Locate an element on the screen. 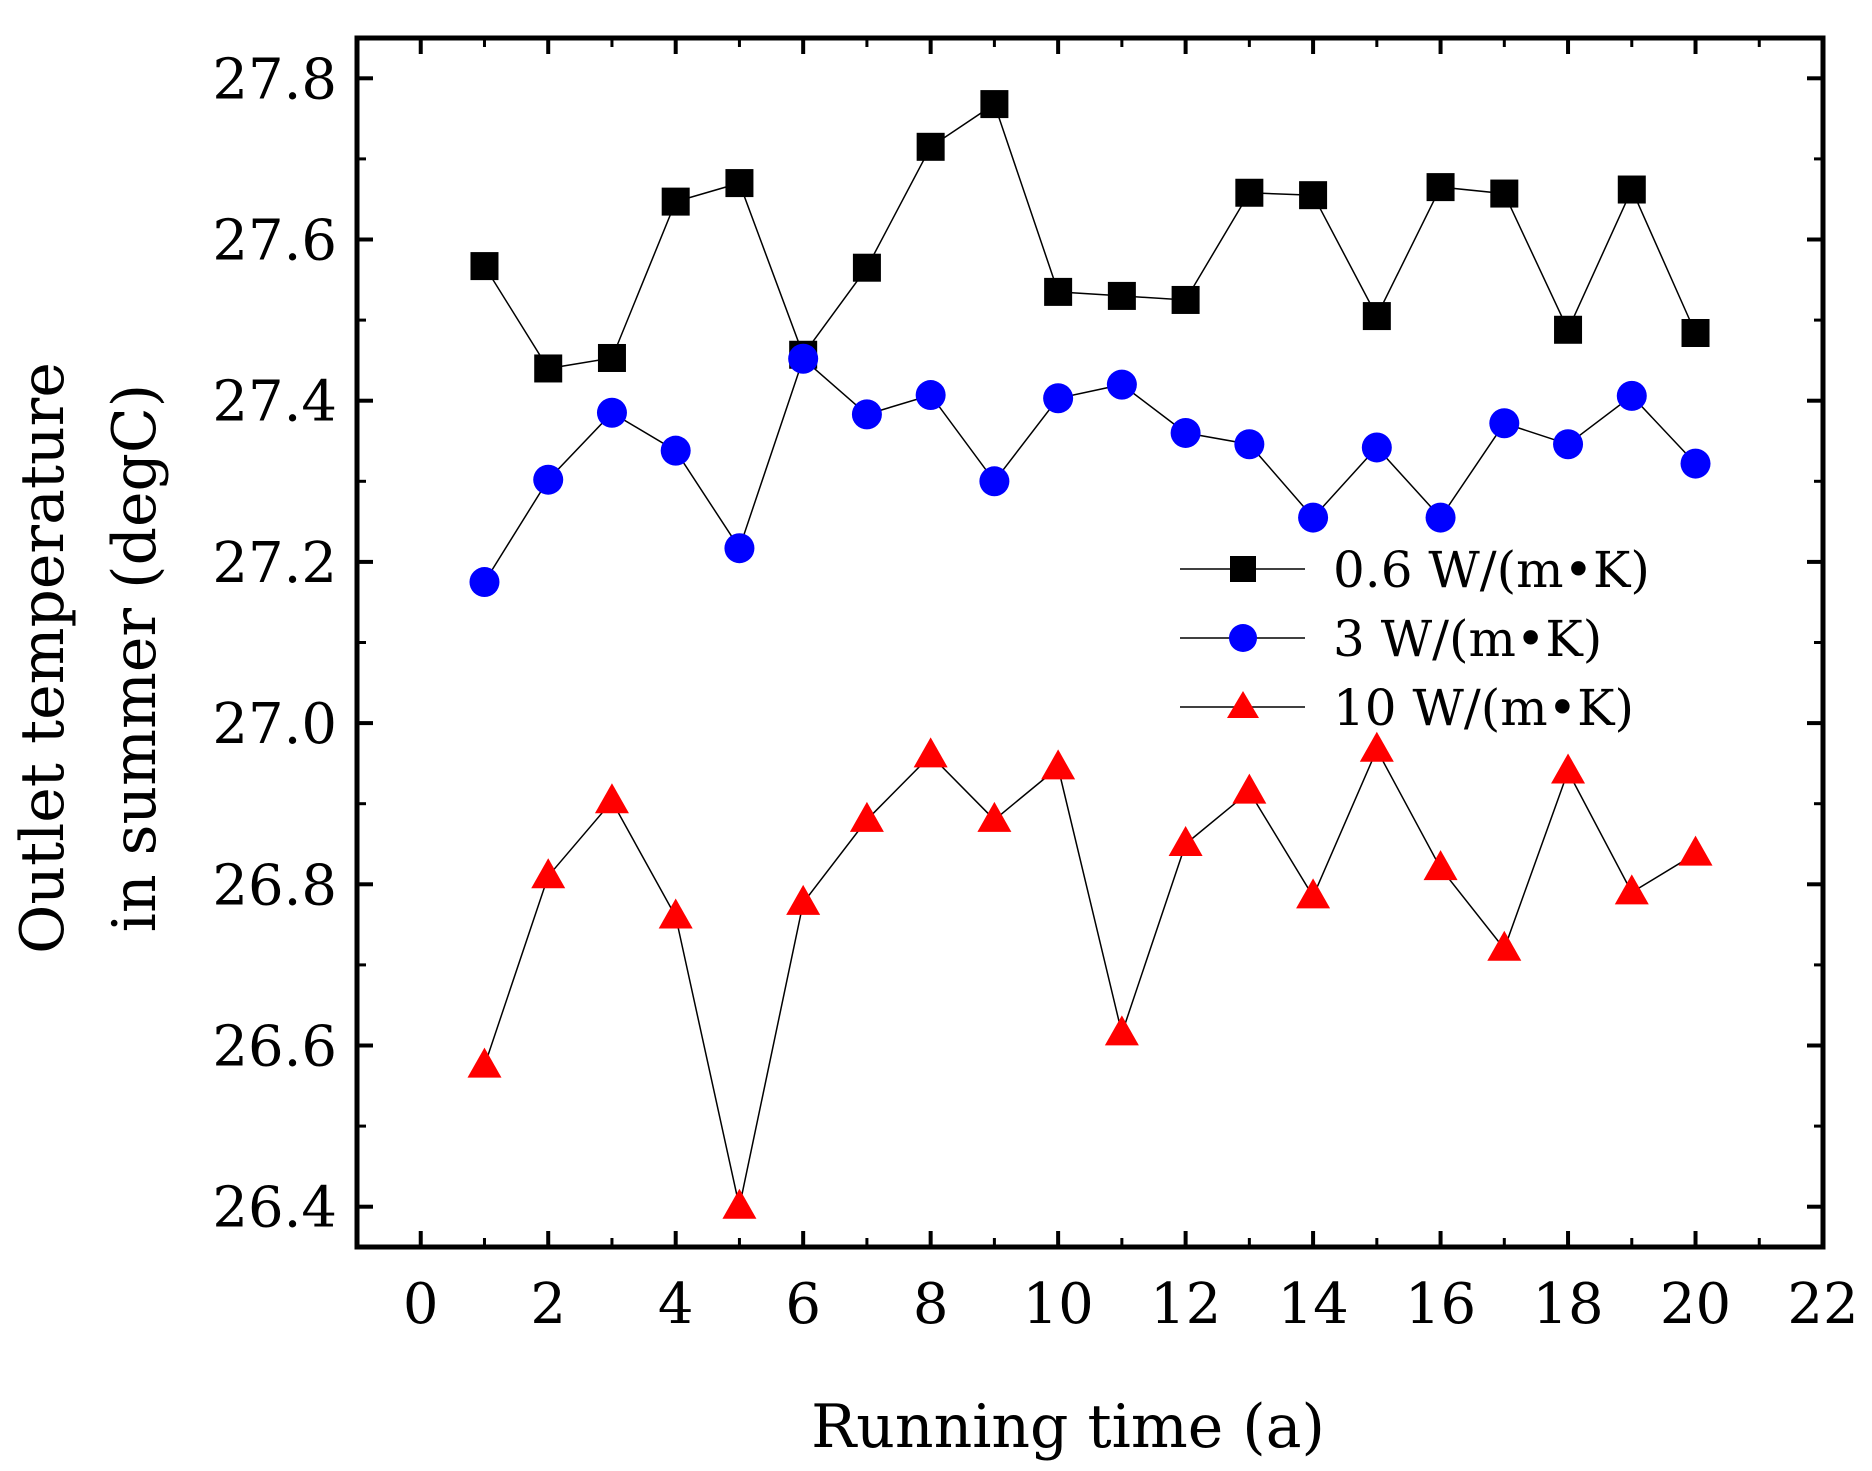  x-tick-label: 6 is located at coordinates (803, 1304).